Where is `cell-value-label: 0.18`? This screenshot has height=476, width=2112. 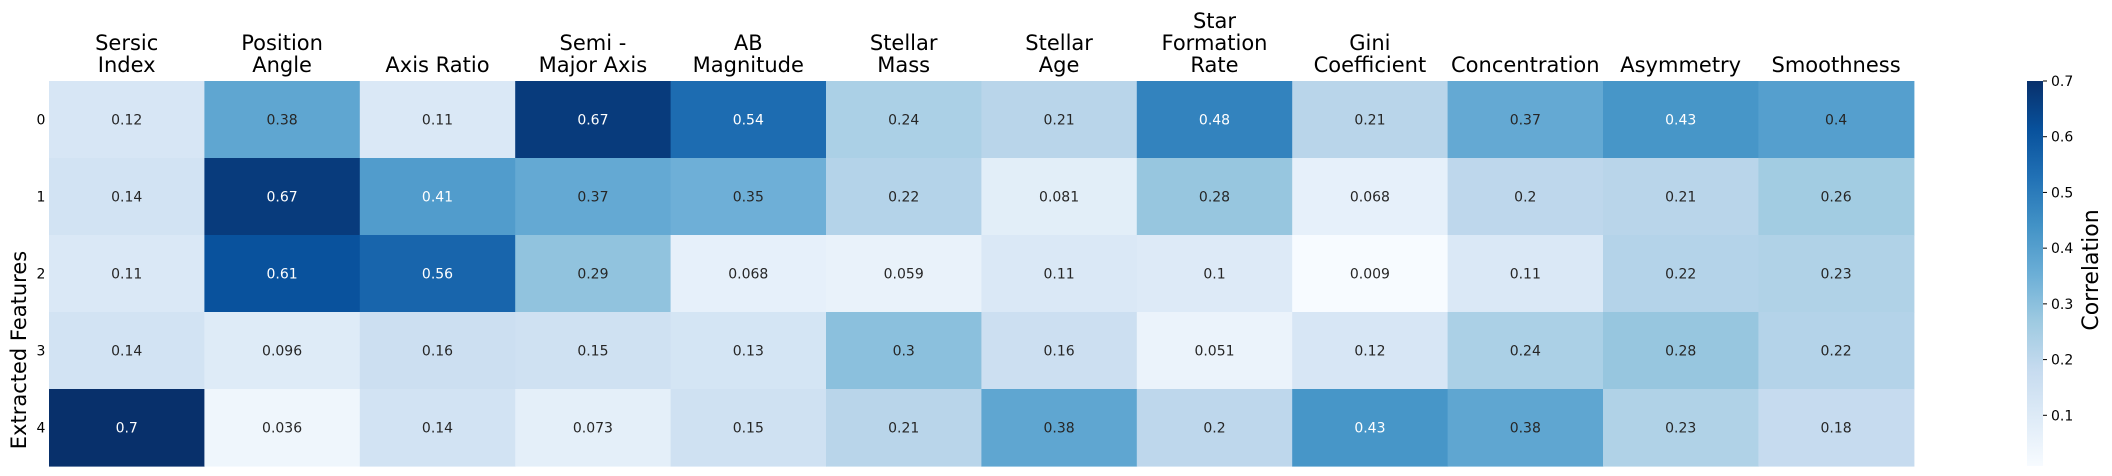
cell-value-label: 0.18 is located at coordinates (1836, 429).